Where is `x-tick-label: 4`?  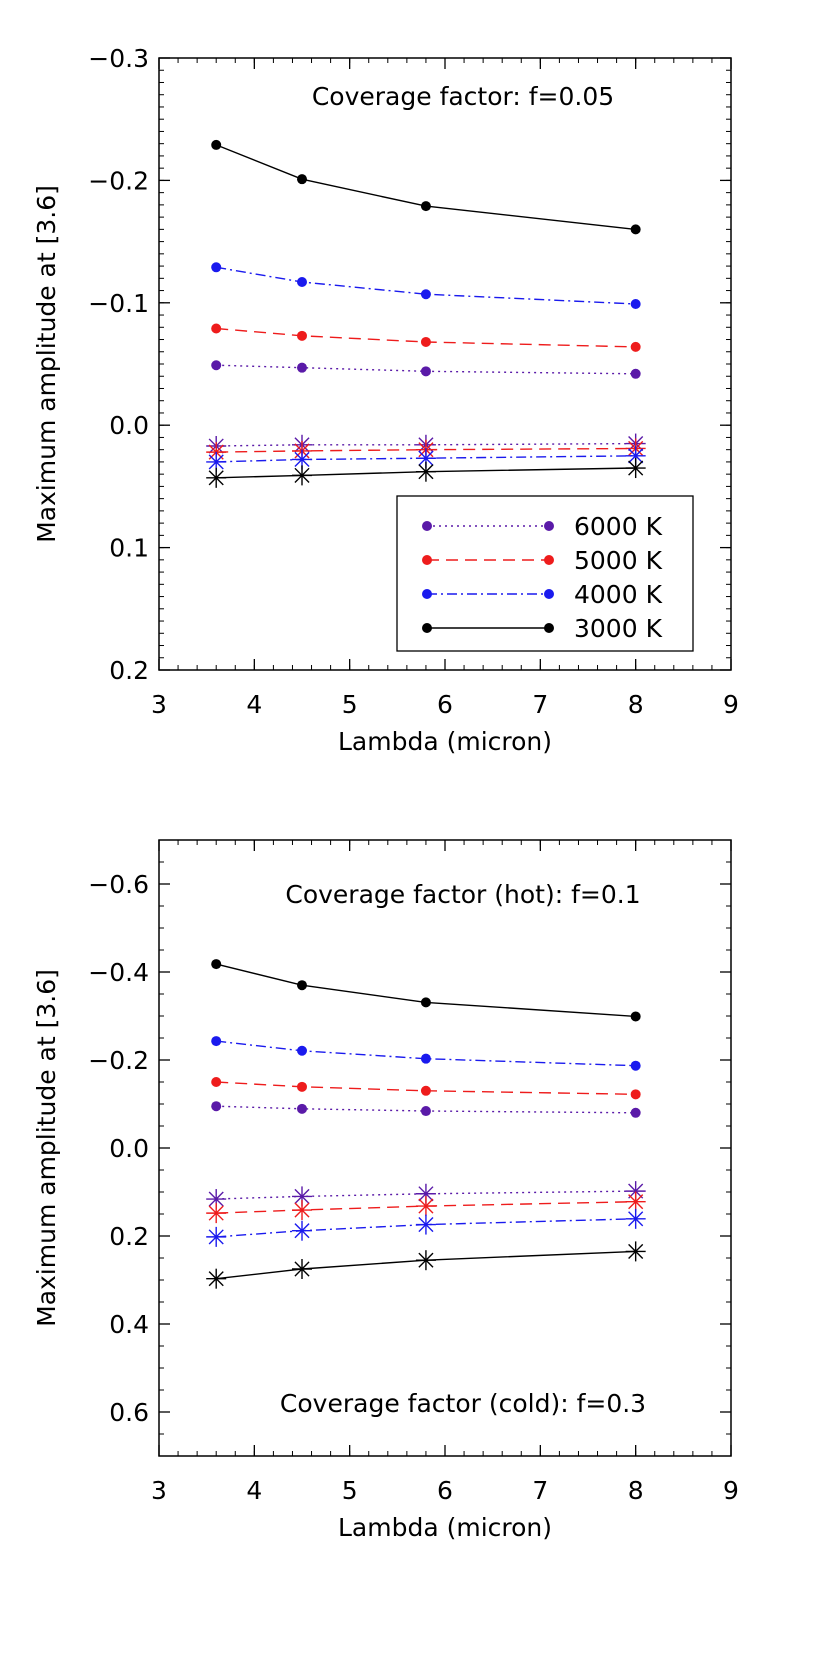 x-tick-label: 4 is located at coordinates (254, 704).